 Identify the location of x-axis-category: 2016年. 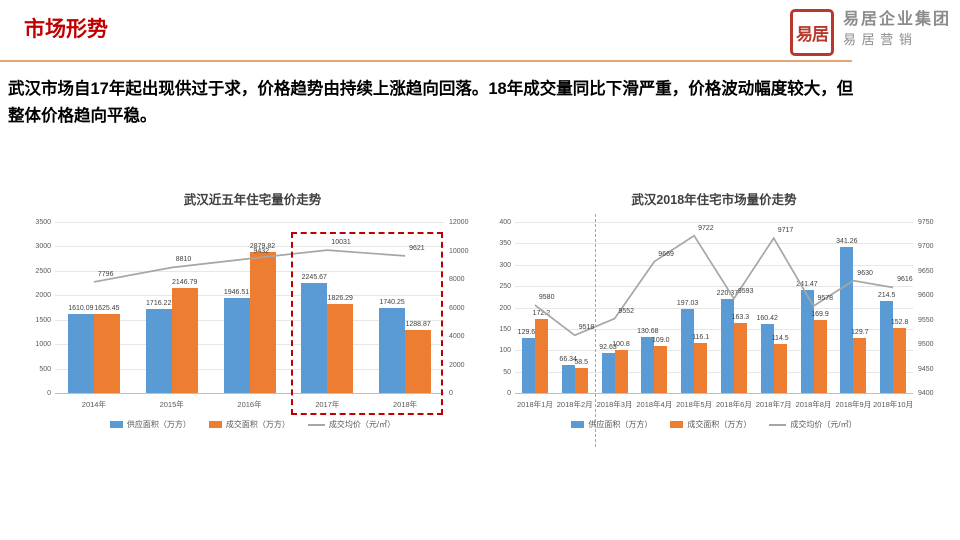
(249, 404).